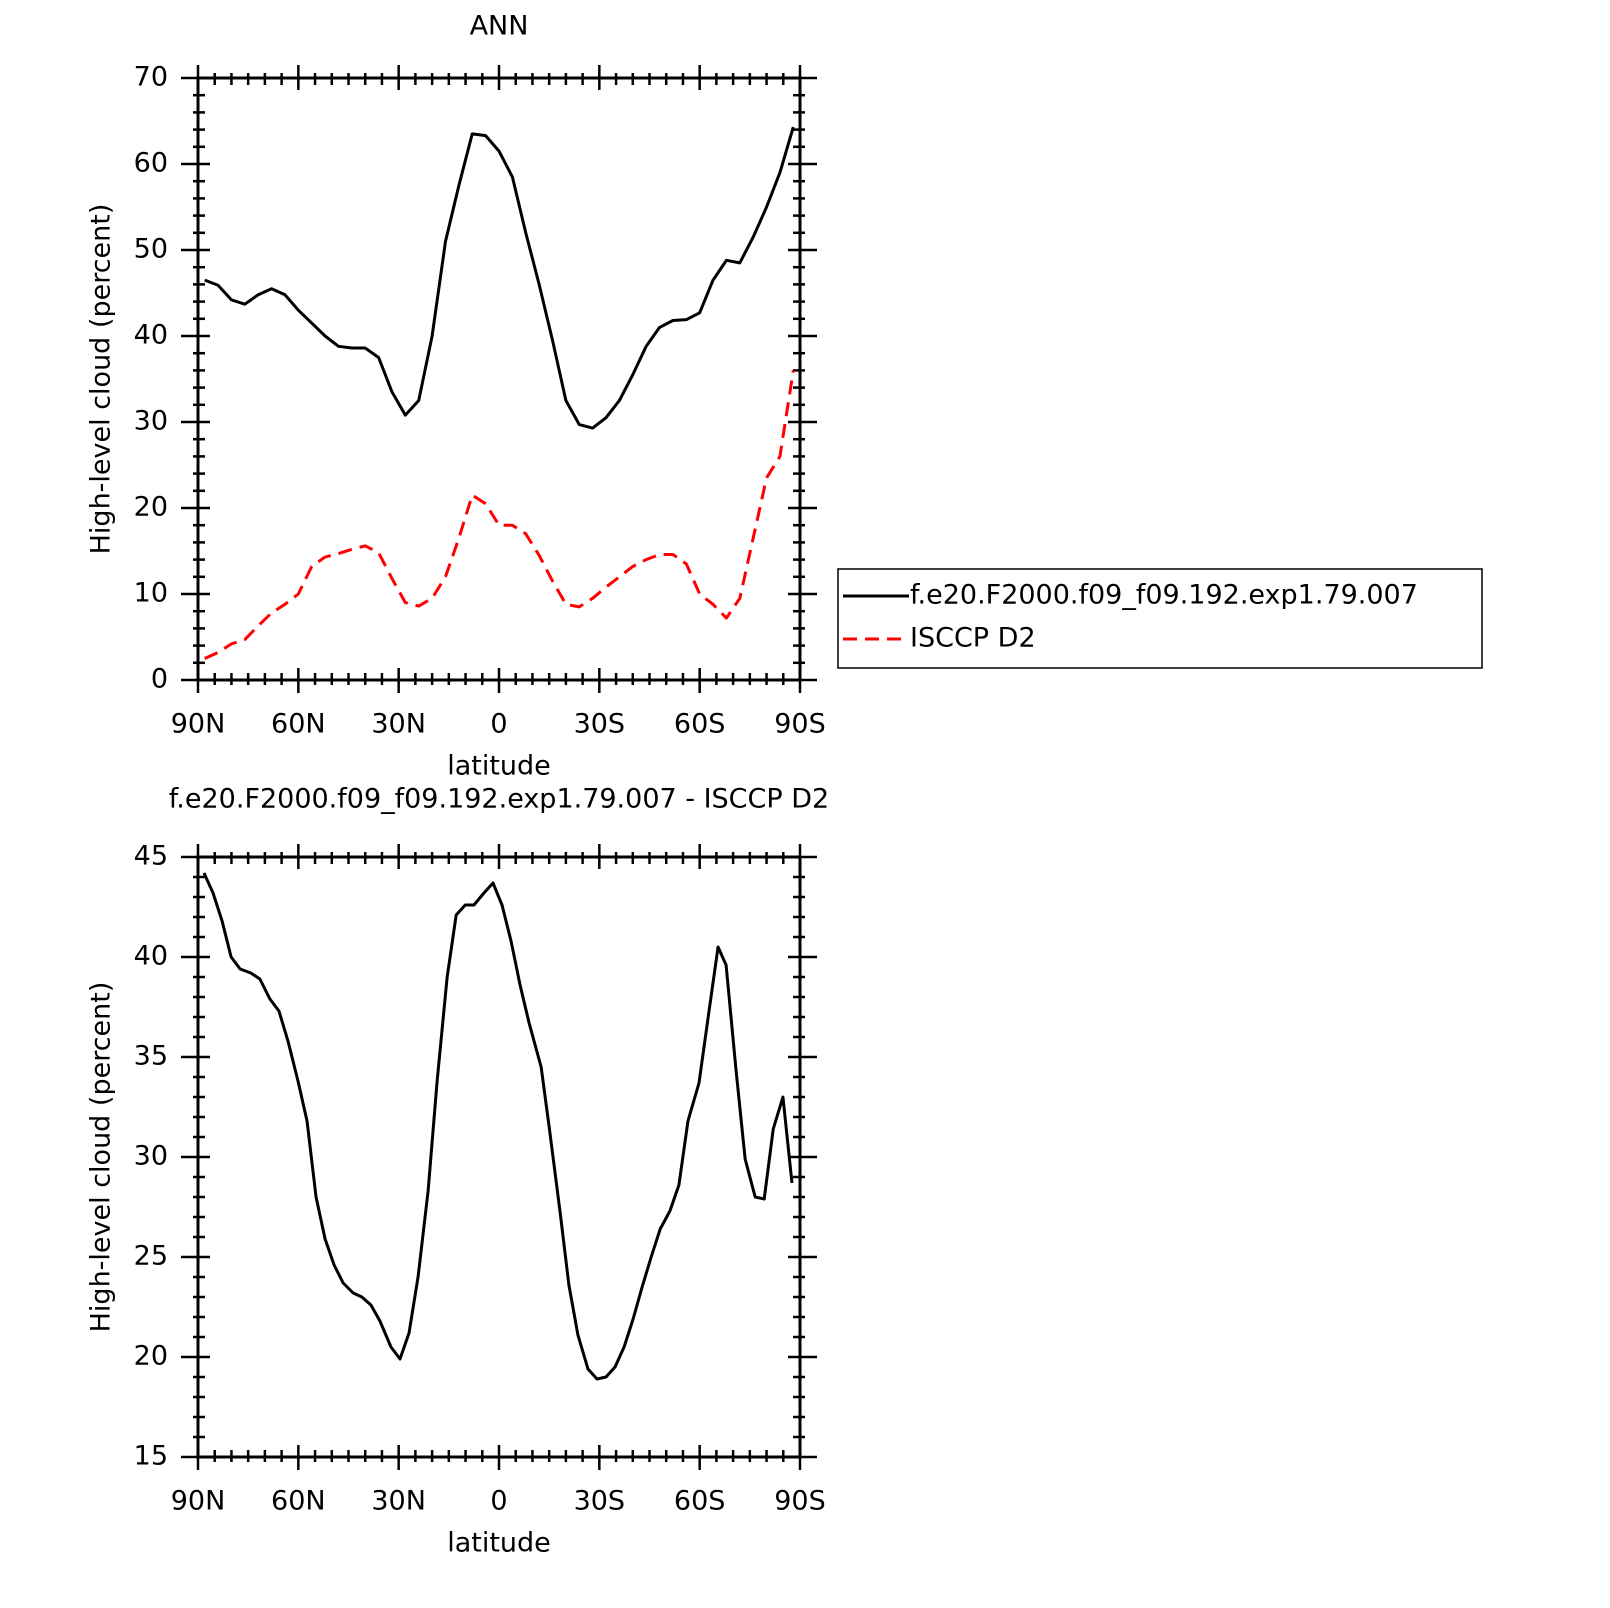 The width and height of the screenshot is (1610, 1608). What do you see at coordinates (973, 638) in the screenshot?
I see `legend-label: ISCCP D2` at bounding box center [973, 638].